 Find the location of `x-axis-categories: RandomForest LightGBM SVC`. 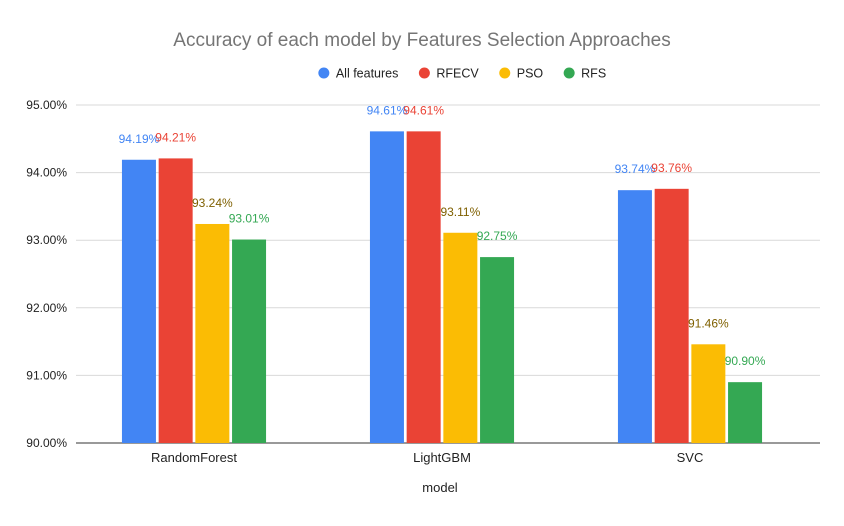

x-axis-categories: RandomForest LightGBM SVC is located at coordinates (427, 457).